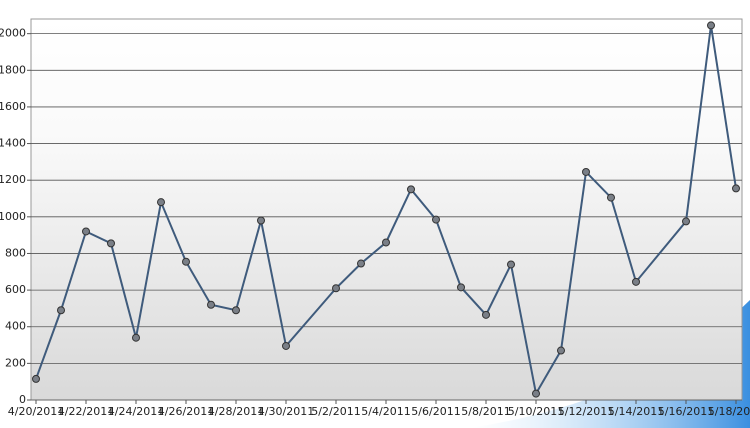  Describe the element at coordinates (136, 411) in the screenshot. I see `x-tick-label: 4/24/2011` at that location.